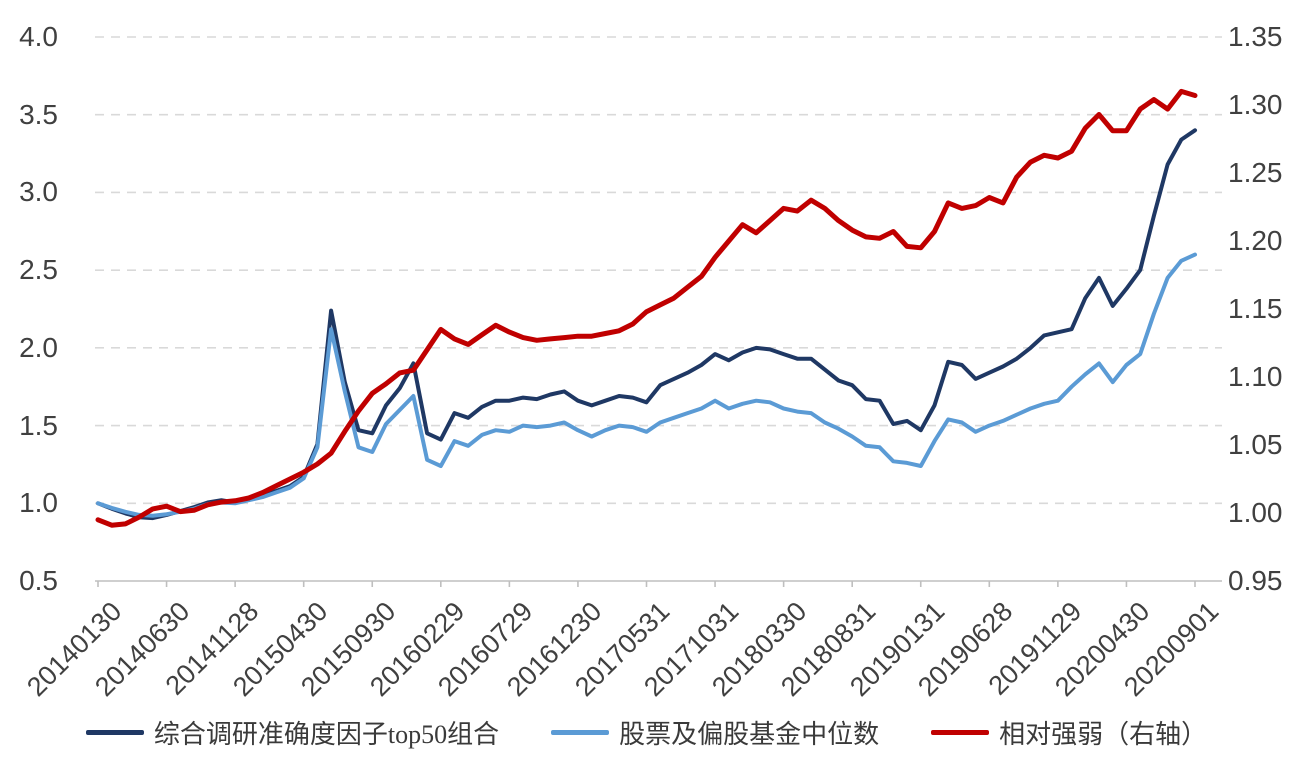 This screenshot has height=765, width=1293. Describe the element at coordinates (749, 734) in the screenshot. I see `legend-label: 股票及偏股基金中位数` at that location.